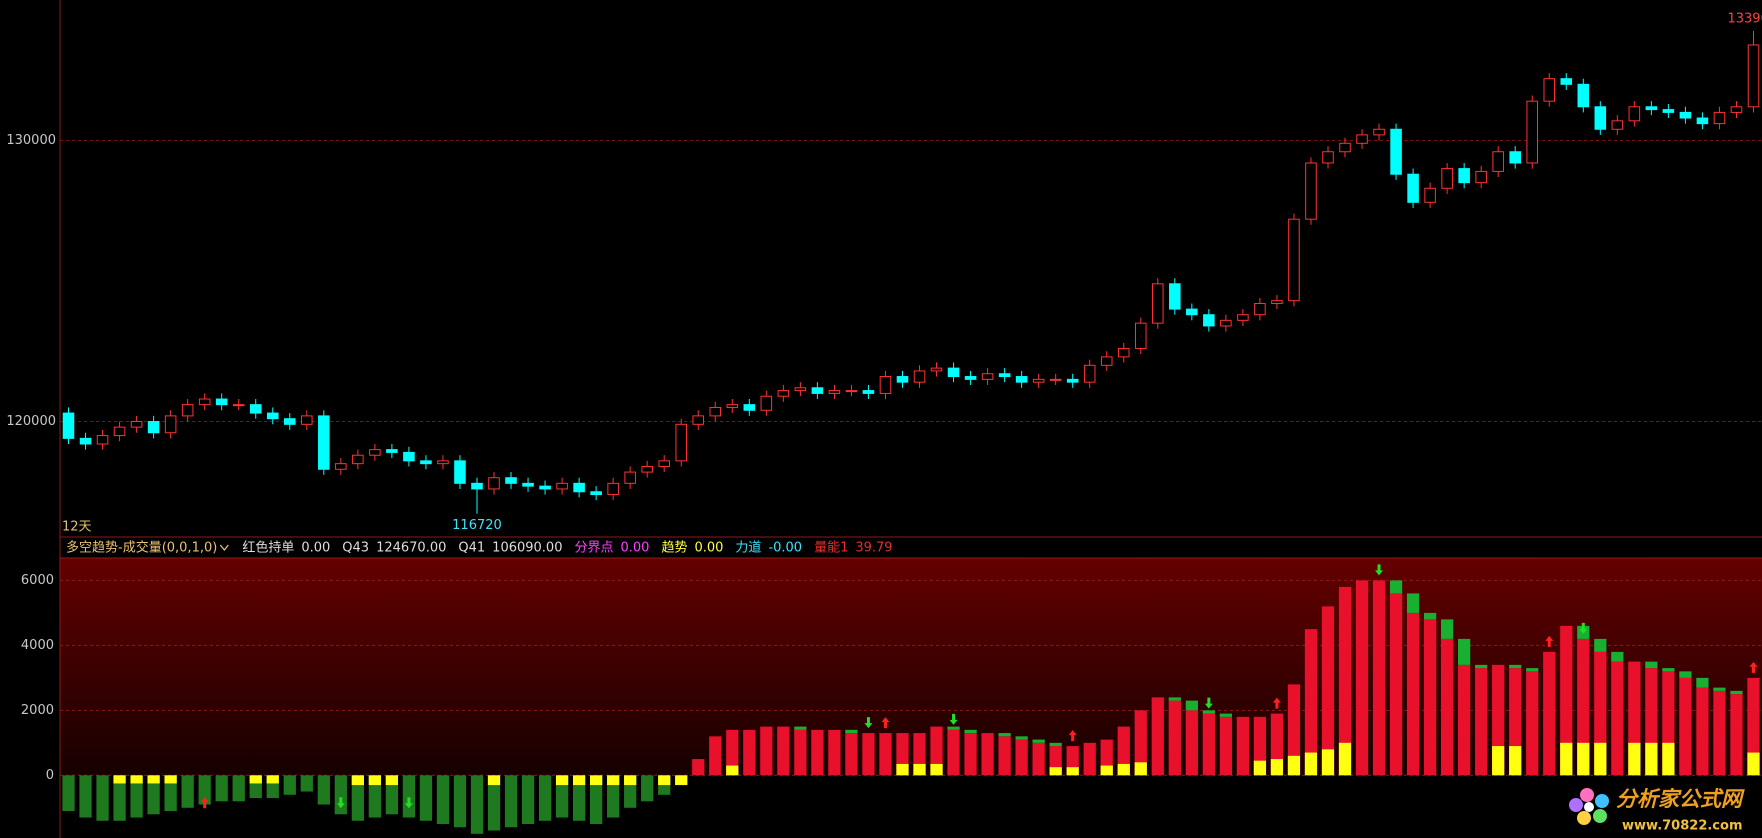 The image size is (1762, 838). What do you see at coordinates (1657, 810) in the screenshot?
I see `watermark: 分析家公式网 www.70822.com` at bounding box center [1657, 810].